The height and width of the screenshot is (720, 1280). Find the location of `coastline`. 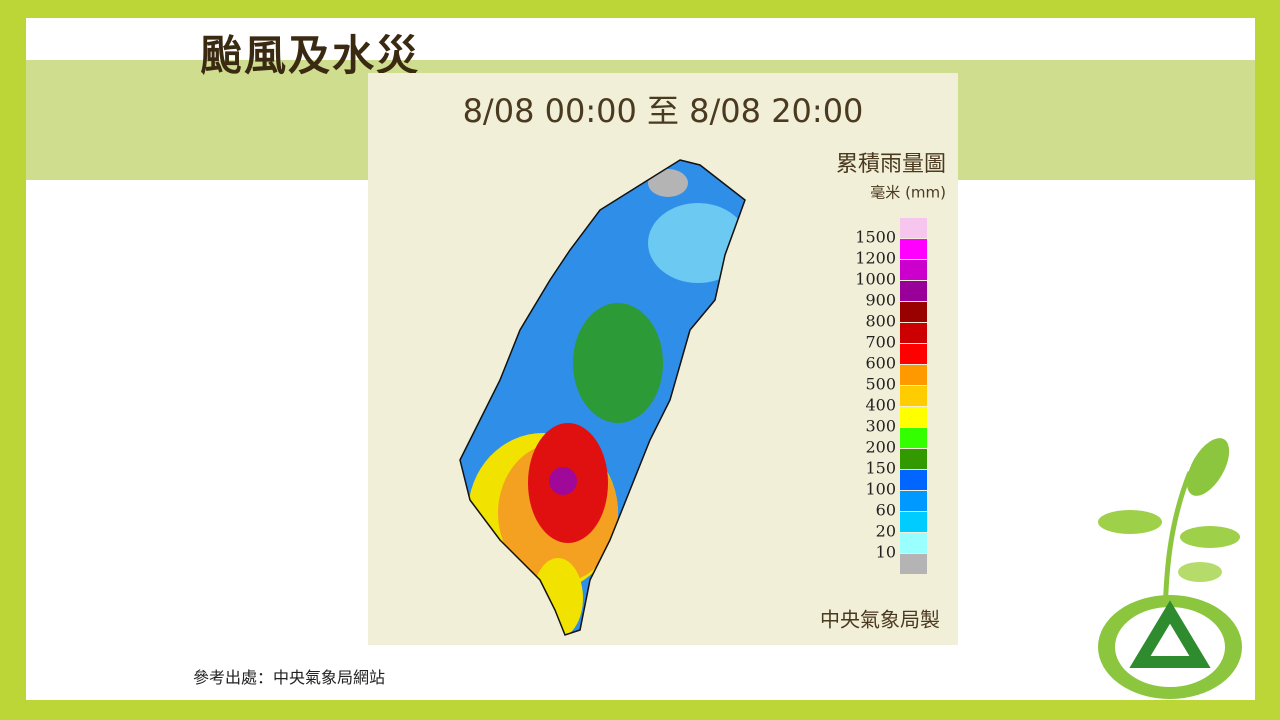

coastline is located at coordinates (602, 397).